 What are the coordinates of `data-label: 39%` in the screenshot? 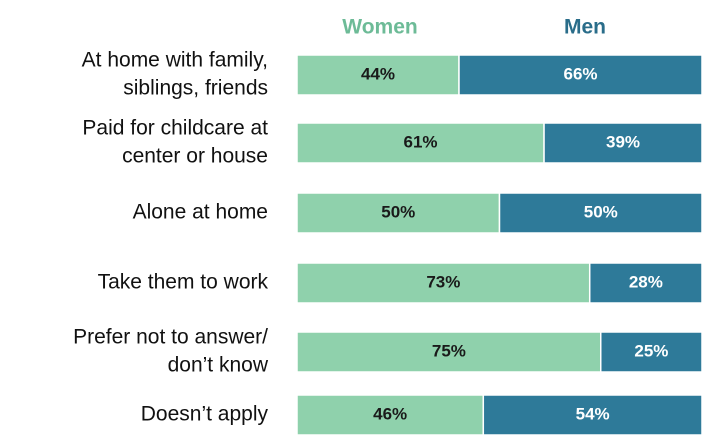 It's located at (623, 141).